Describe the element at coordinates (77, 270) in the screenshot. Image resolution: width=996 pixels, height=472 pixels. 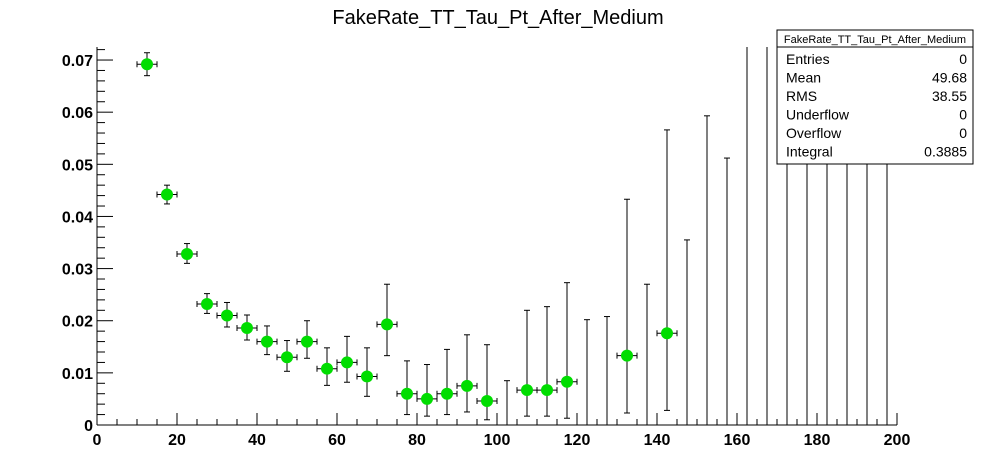
I see `y-tick-label: 0.03` at that location.